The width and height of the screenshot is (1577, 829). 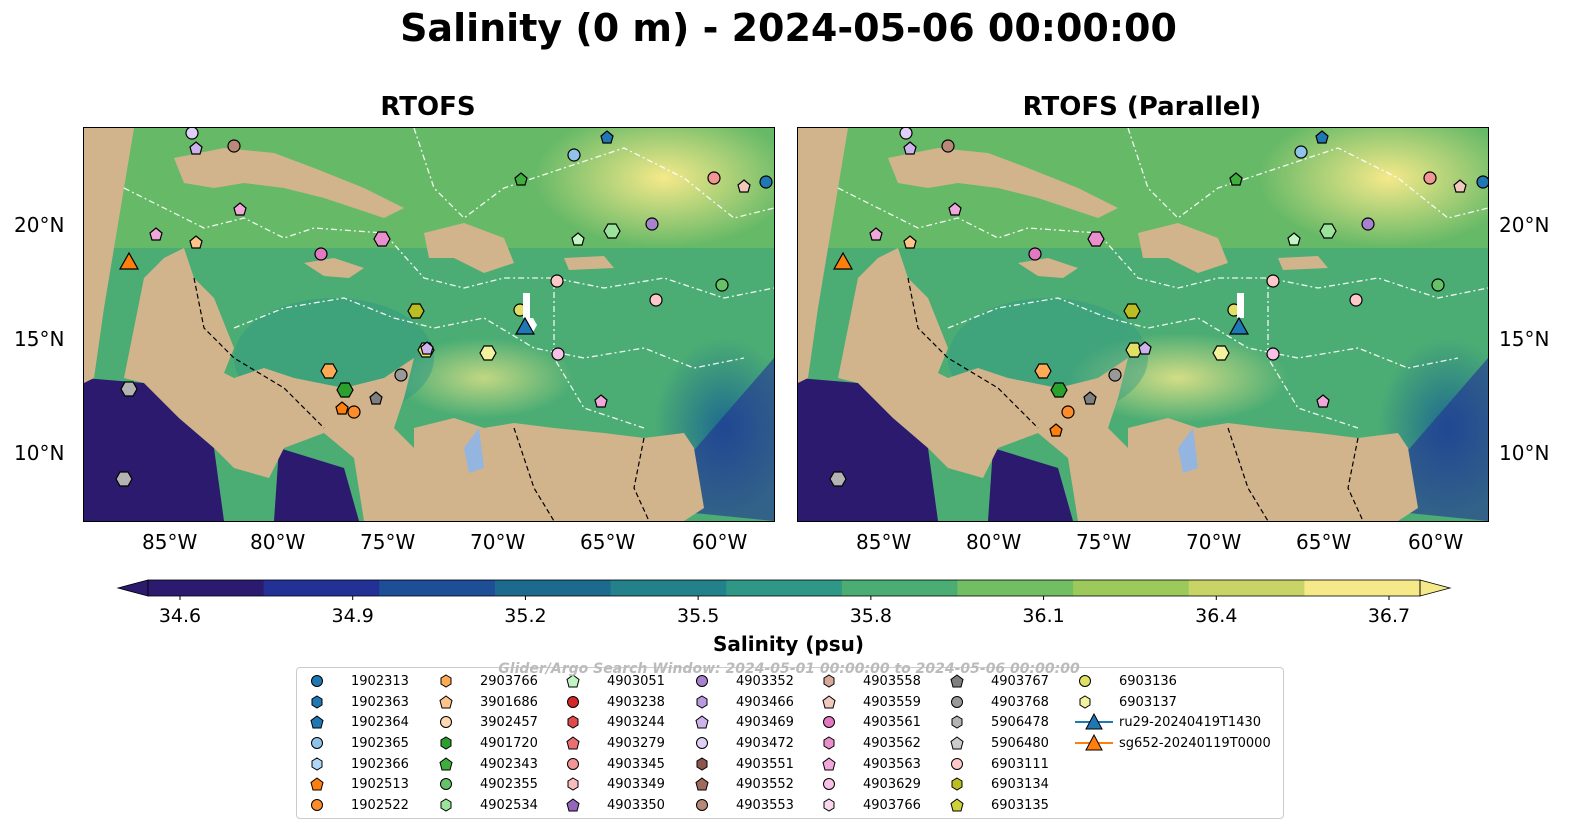 I want to click on legend-item-label: 4903469, so click(x=765, y=722).